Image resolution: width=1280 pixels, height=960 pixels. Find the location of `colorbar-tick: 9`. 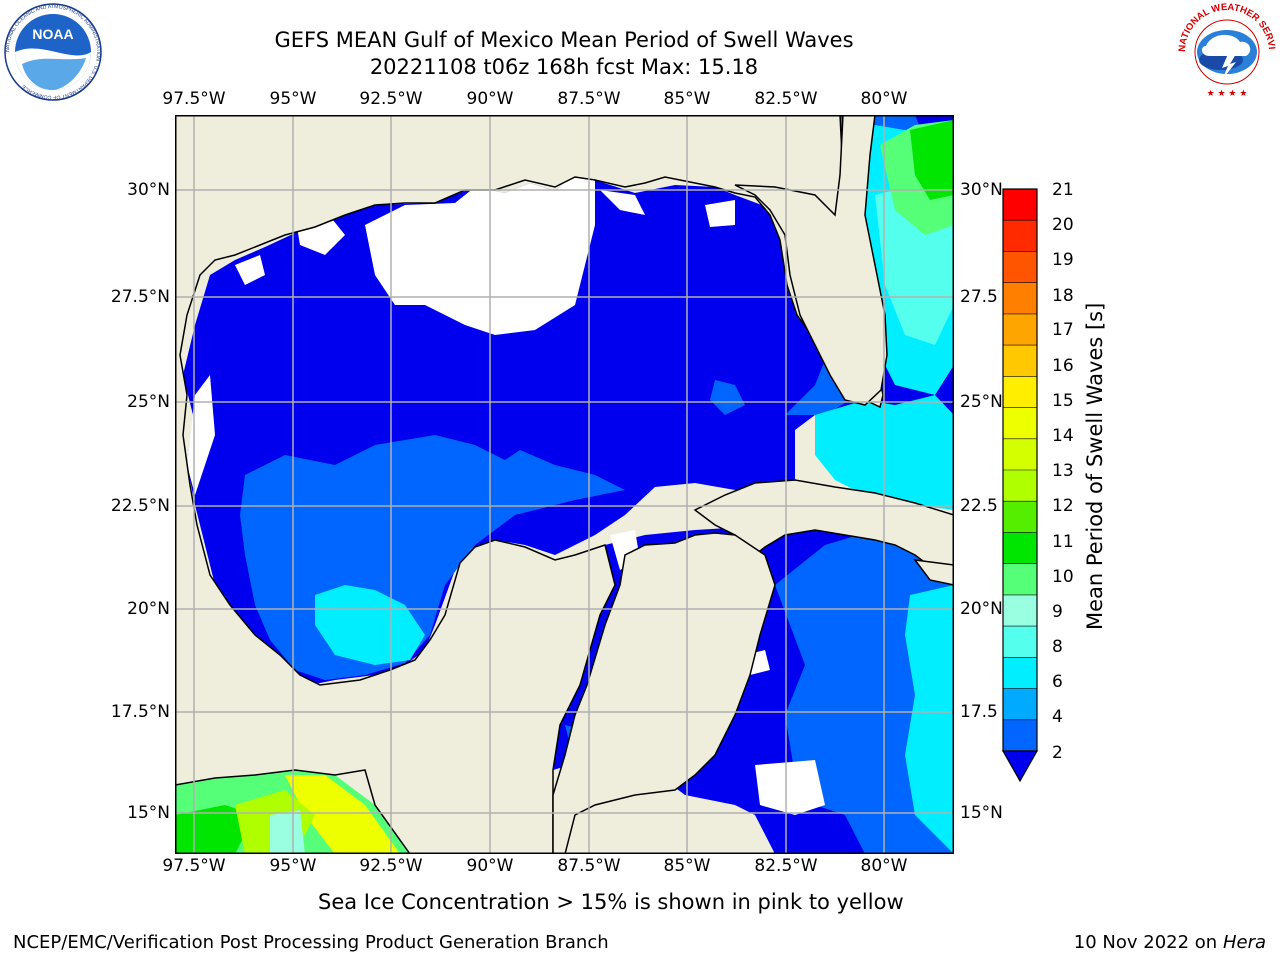

colorbar-tick: 9 is located at coordinates (1057, 612).